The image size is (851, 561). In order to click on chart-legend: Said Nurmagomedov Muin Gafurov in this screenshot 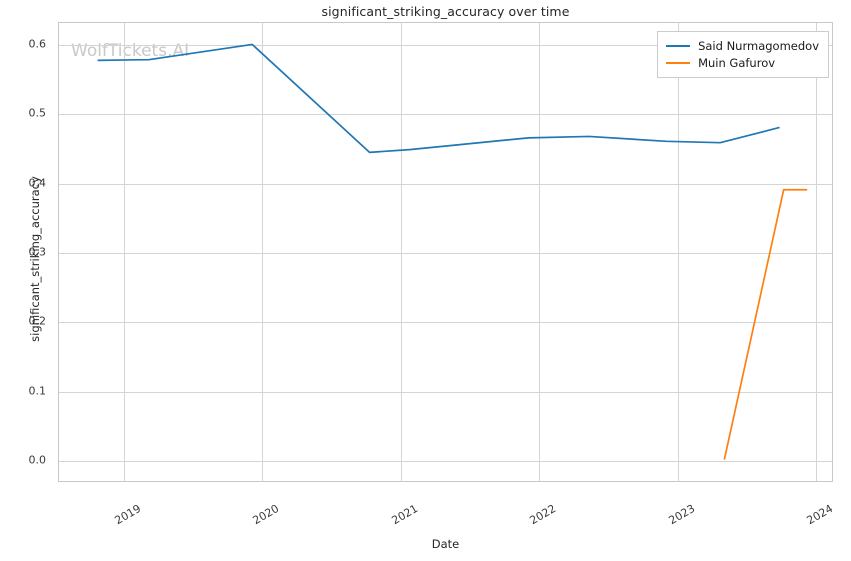, I will do `click(743, 54)`.